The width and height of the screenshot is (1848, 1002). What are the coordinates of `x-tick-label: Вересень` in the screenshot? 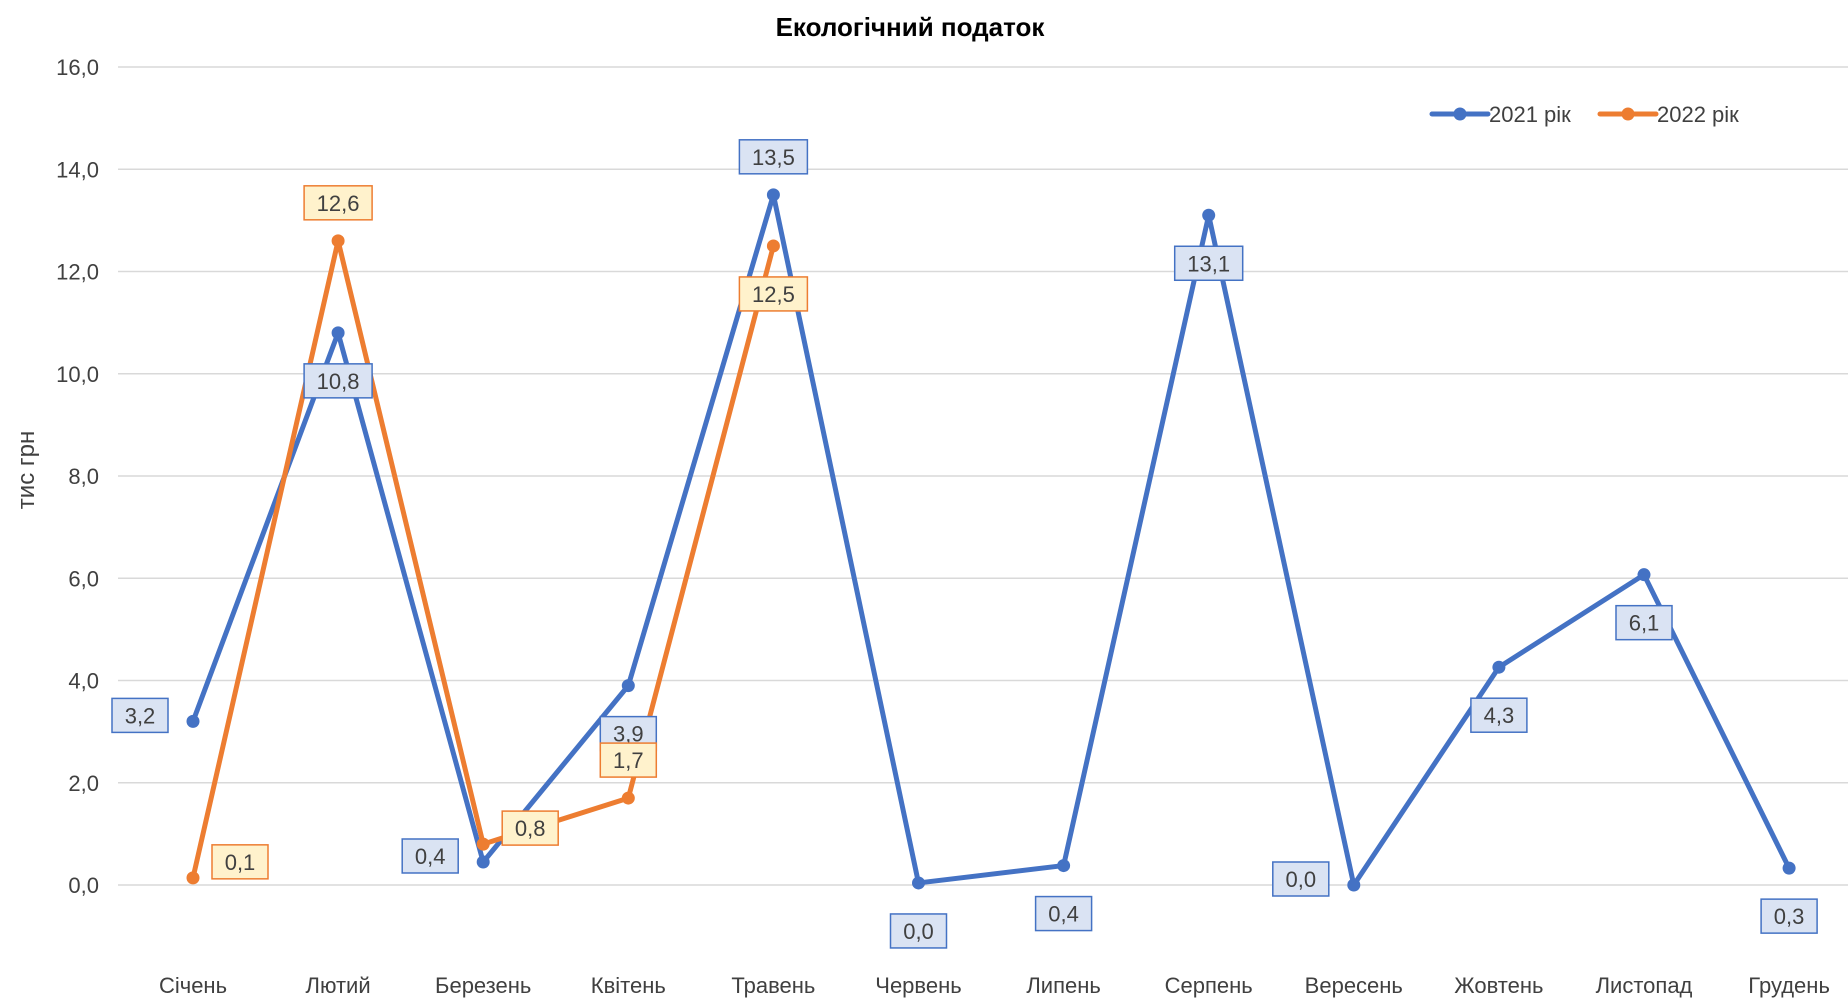 It's located at (1354, 985).